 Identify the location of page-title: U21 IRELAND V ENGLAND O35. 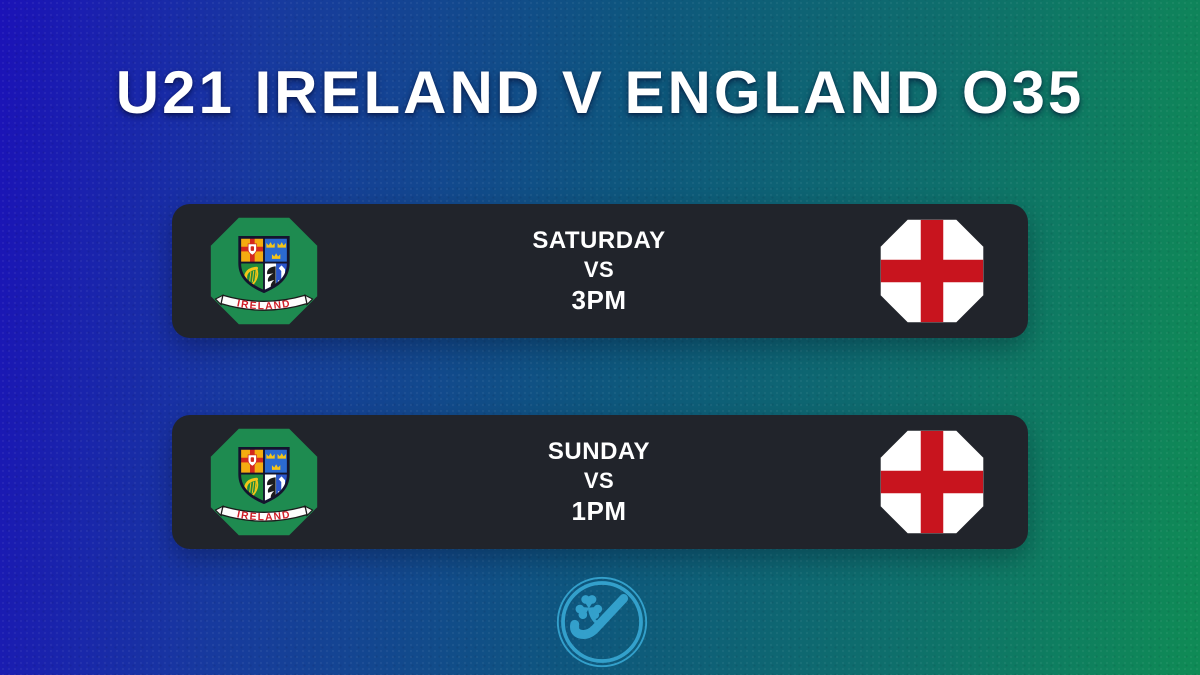
(600, 92).